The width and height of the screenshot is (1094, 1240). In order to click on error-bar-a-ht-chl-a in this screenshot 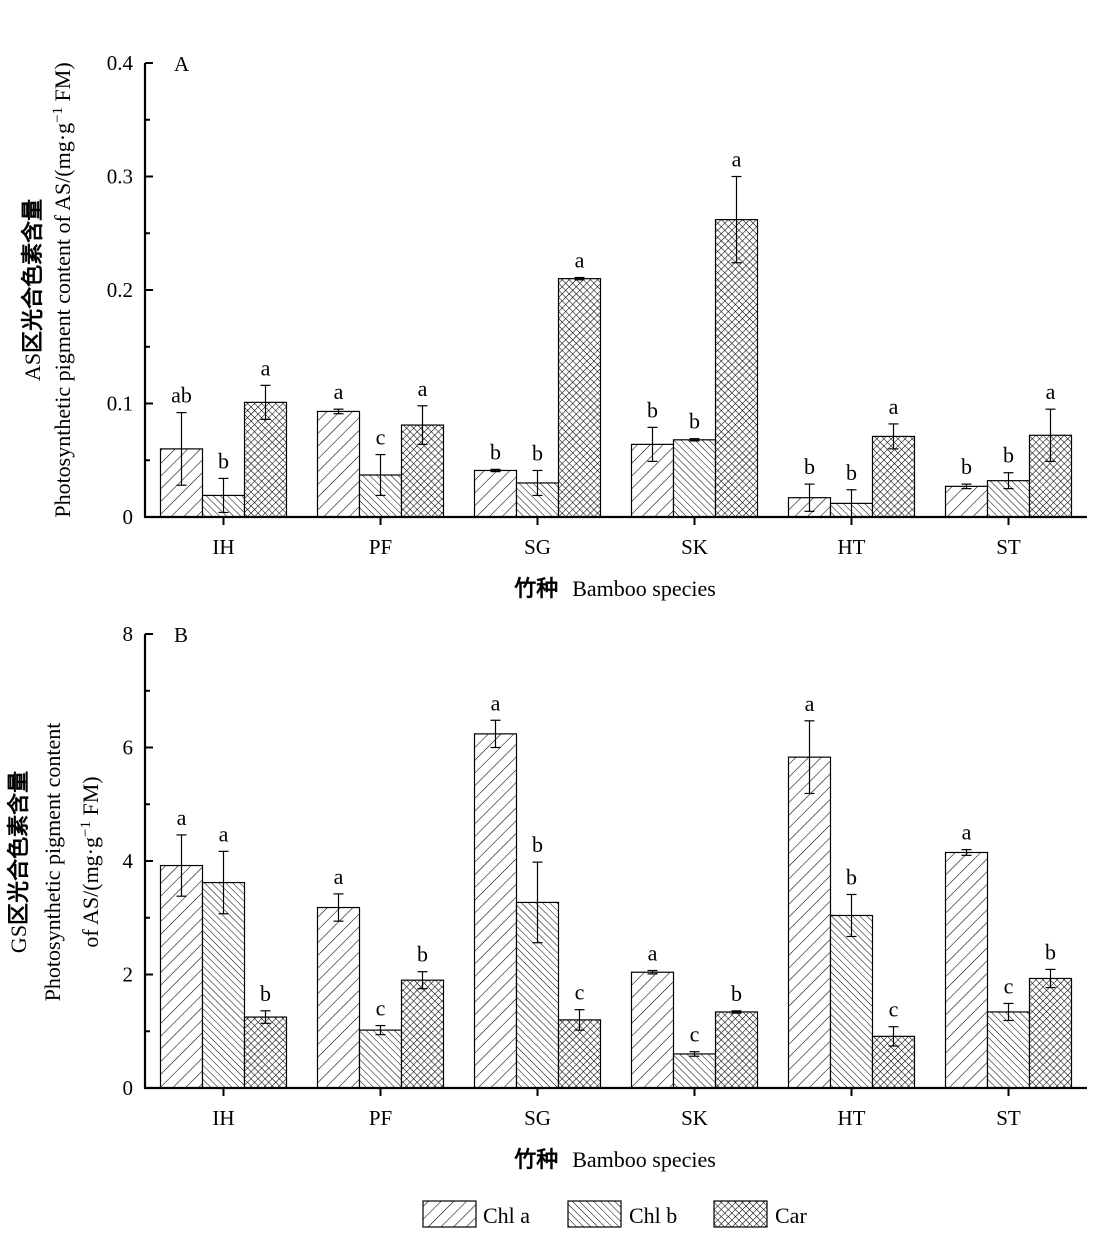, I will do `click(809, 497)`.